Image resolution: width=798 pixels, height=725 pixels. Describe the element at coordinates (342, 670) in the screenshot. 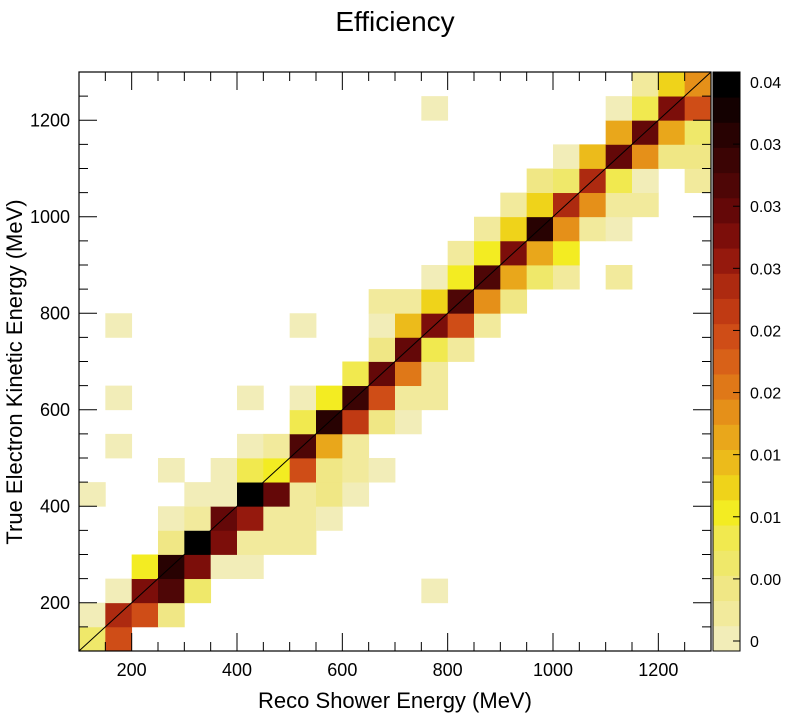

I see `x-tick-label: 600` at that location.